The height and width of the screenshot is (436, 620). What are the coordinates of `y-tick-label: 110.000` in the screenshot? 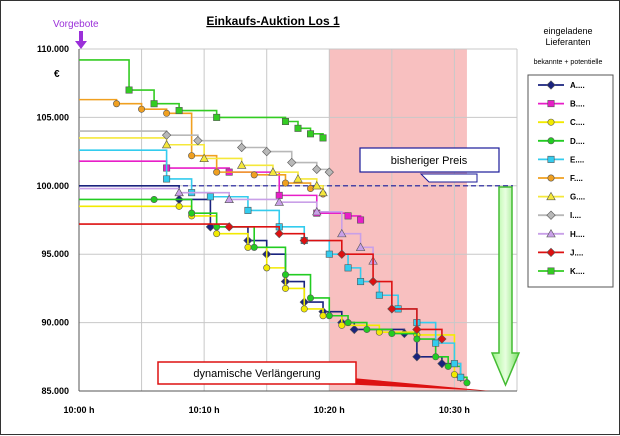 It's located at (53, 49).